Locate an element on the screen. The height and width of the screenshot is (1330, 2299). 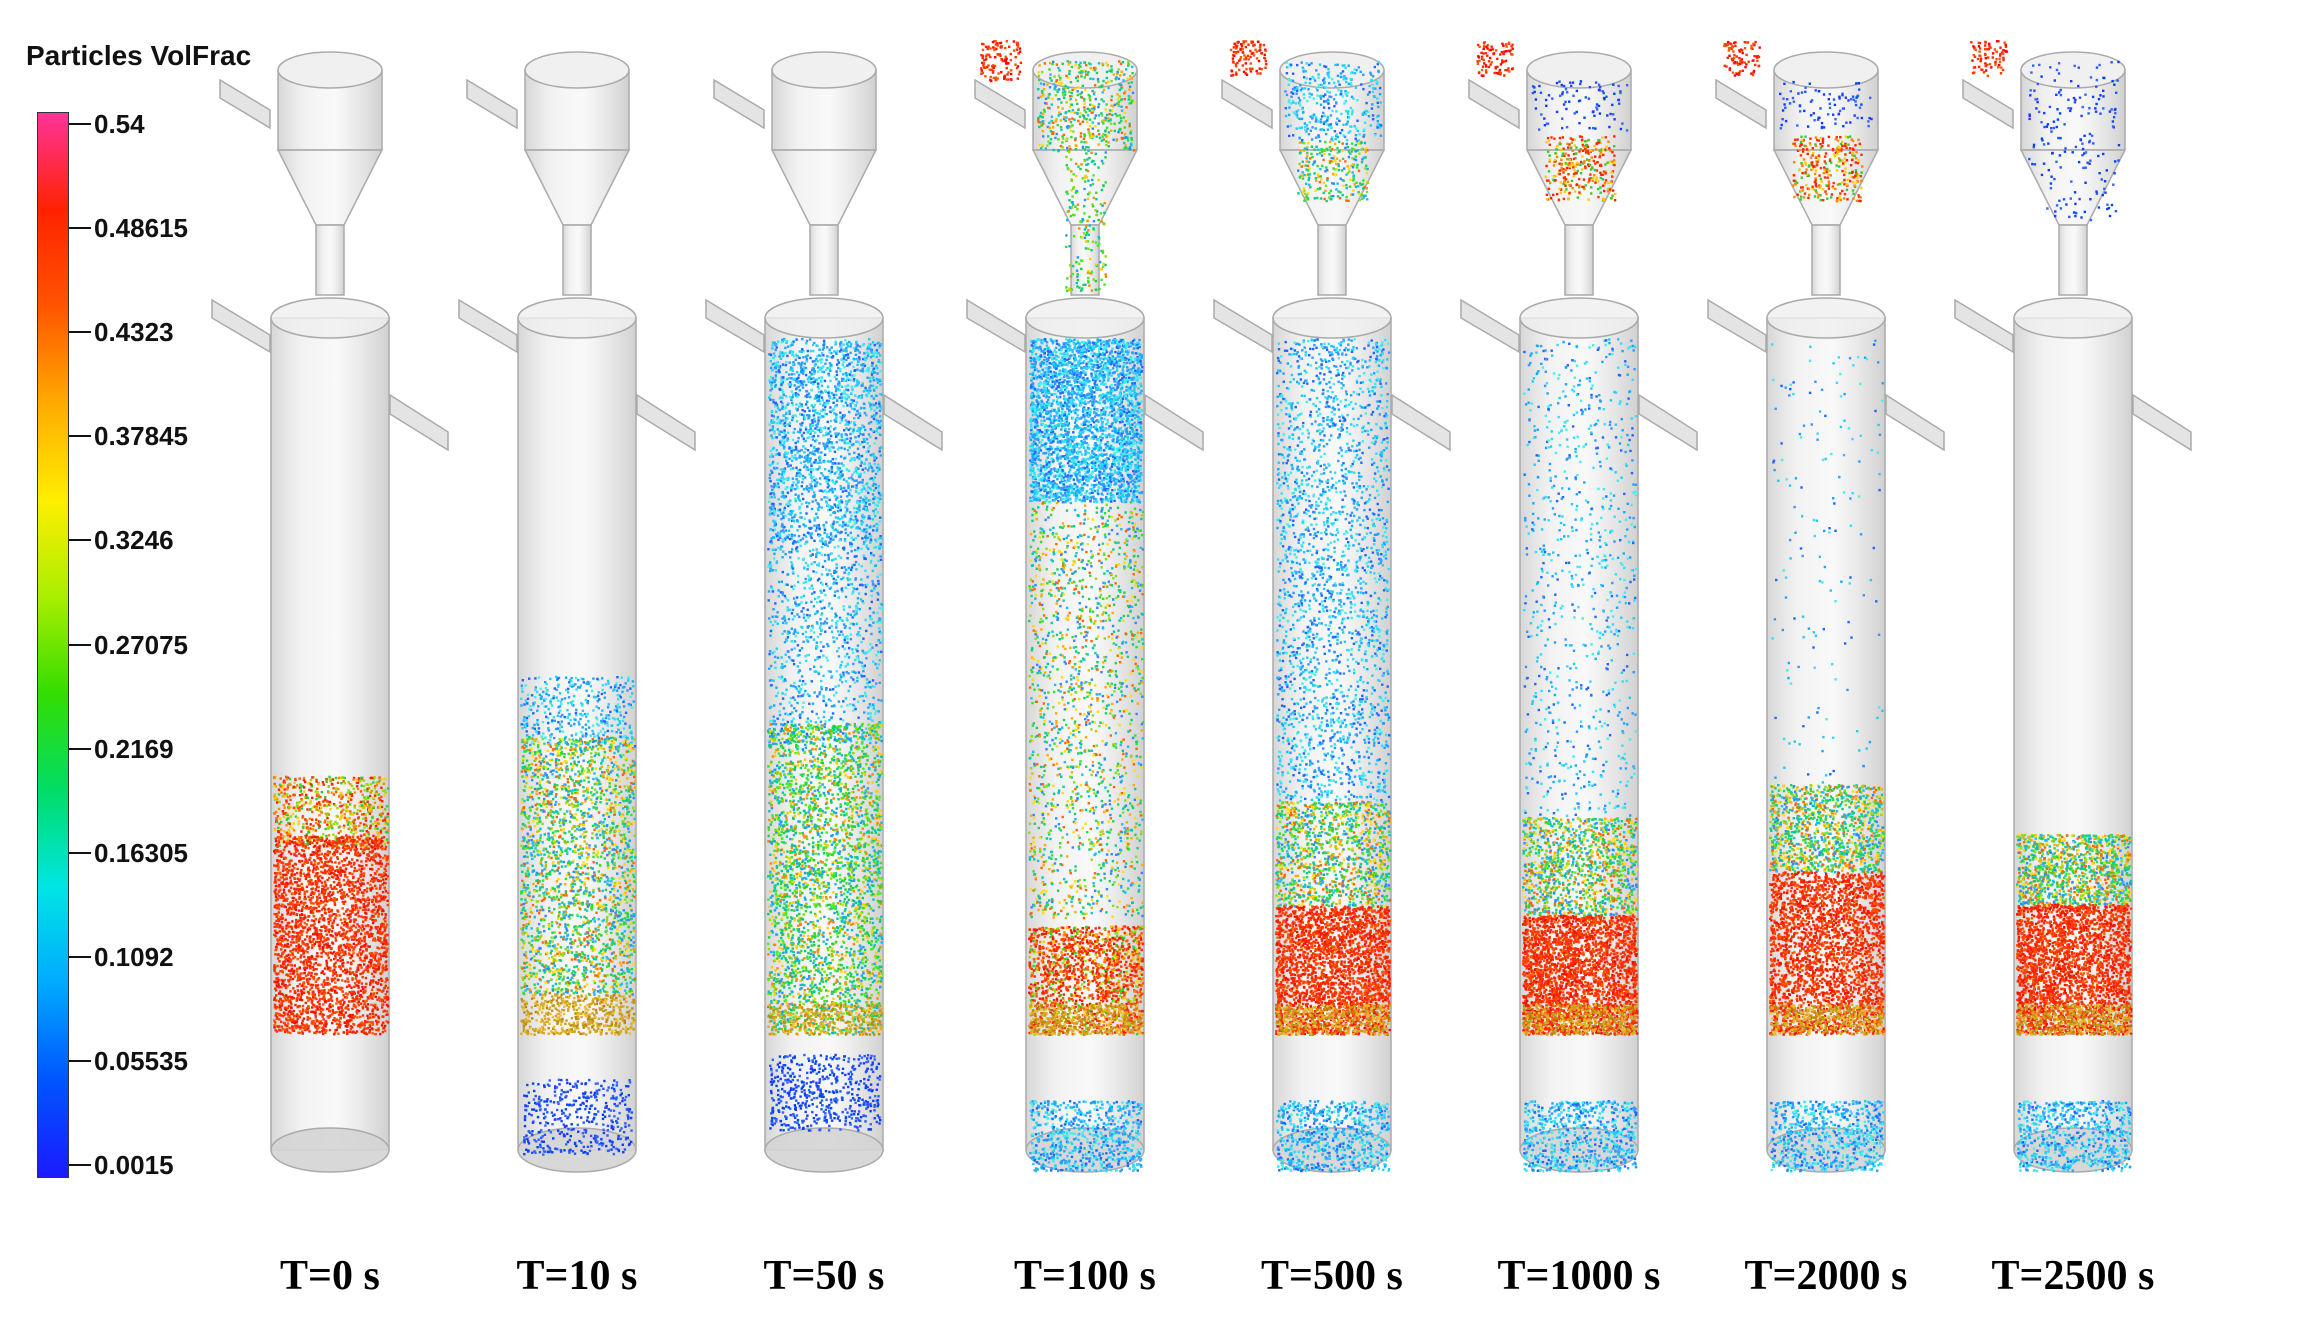
upper-inlet is located at coordinates (241, 326).